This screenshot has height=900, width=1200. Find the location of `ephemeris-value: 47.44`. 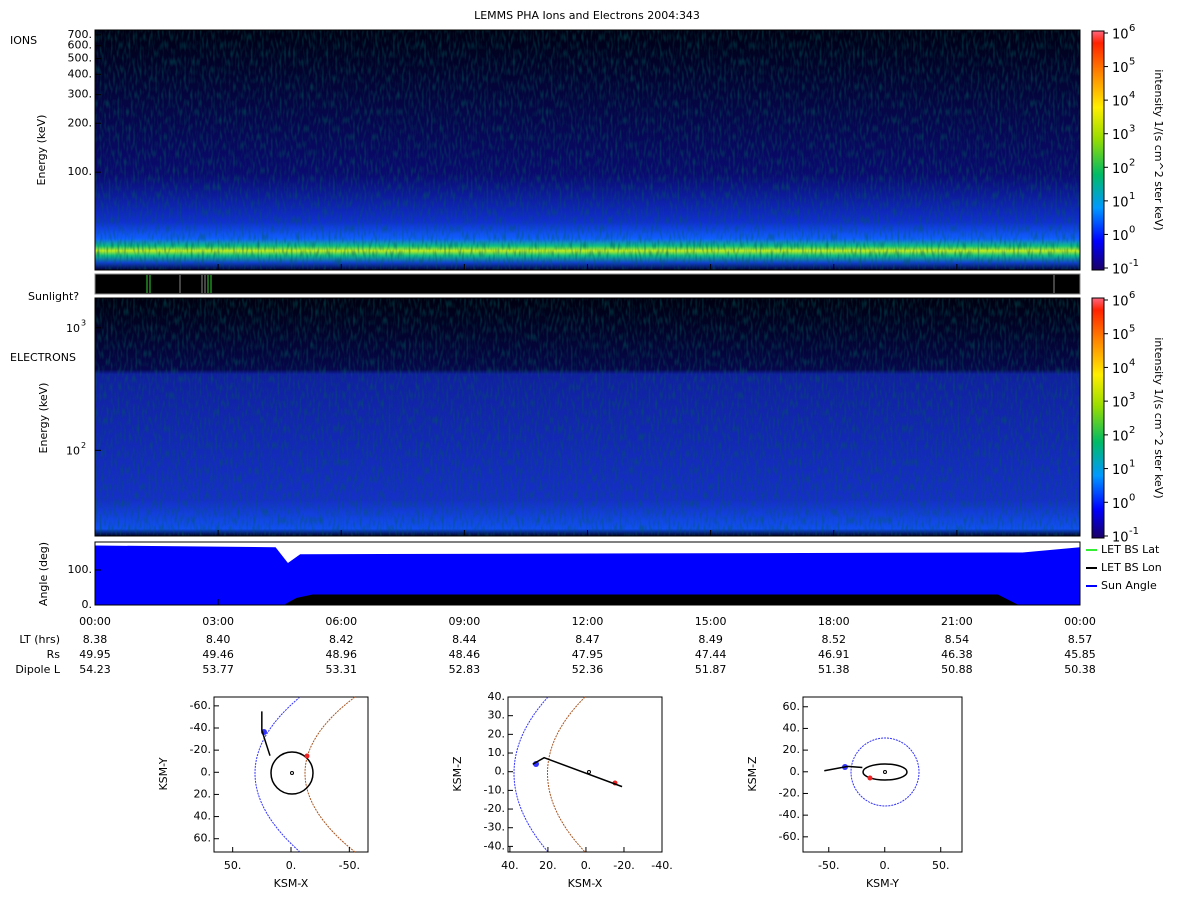

ephemeris-value: 47.44 is located at coordinates (711, 654).